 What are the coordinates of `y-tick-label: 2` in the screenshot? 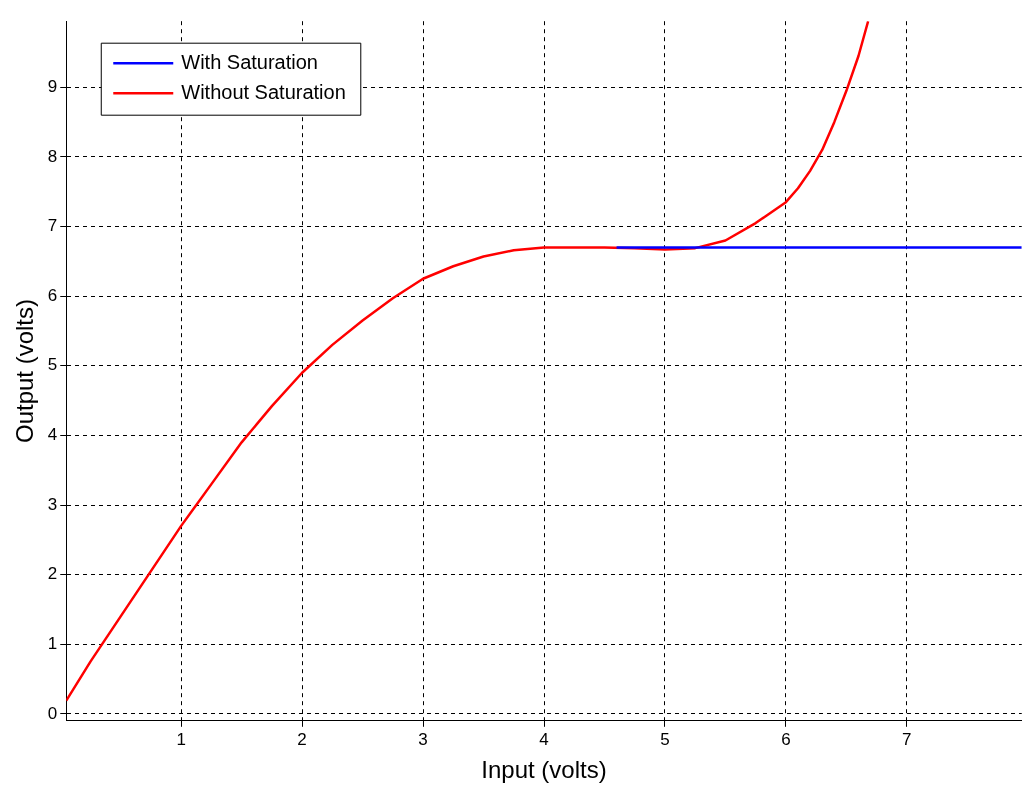 It's located at (52, 574).